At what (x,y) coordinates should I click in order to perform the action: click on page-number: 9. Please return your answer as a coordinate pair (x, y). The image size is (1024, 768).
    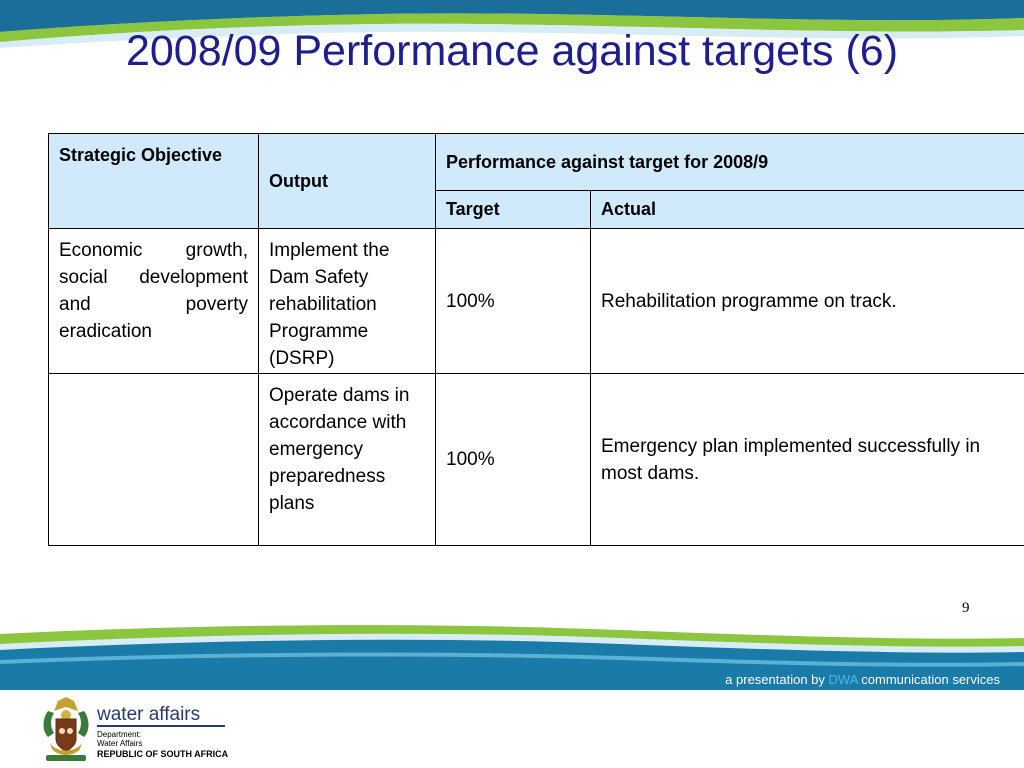
    Looking at the image, I should click on (966, 608).